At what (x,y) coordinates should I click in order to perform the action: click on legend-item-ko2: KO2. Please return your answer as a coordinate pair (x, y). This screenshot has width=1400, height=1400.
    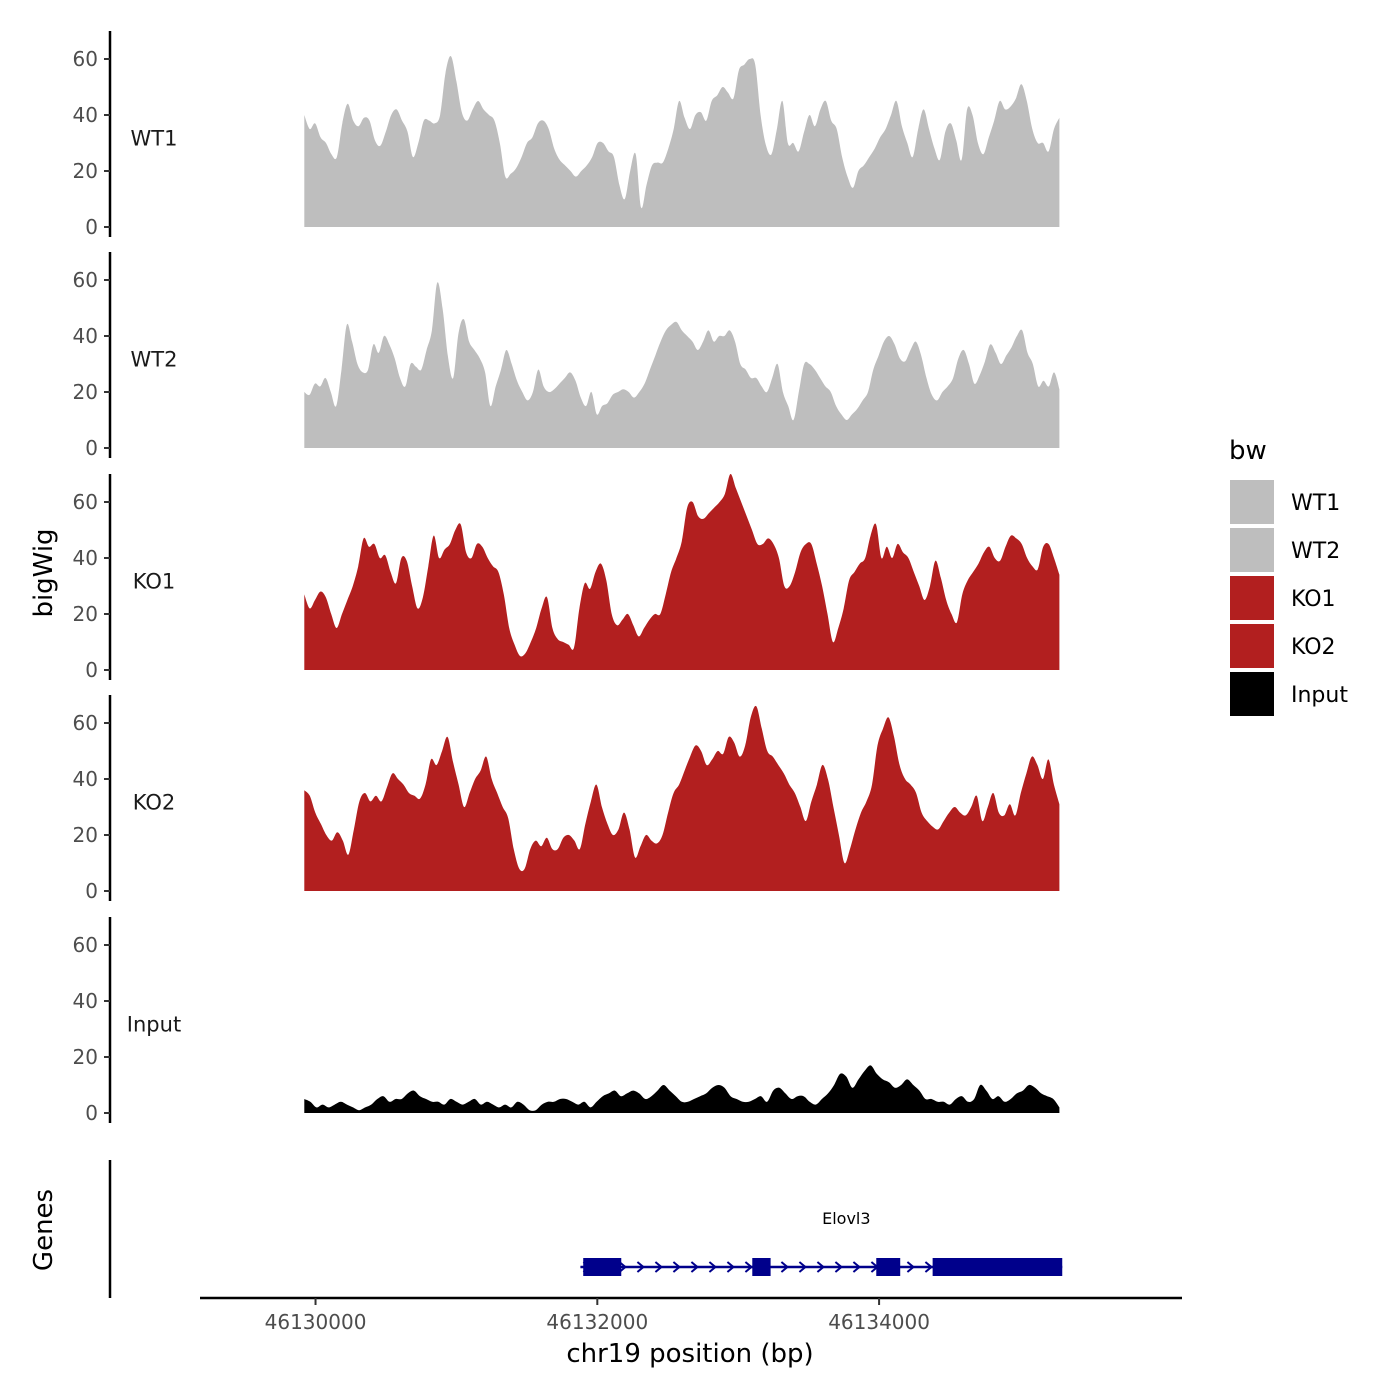
    Looking at the image, I should click on (1283, 646).